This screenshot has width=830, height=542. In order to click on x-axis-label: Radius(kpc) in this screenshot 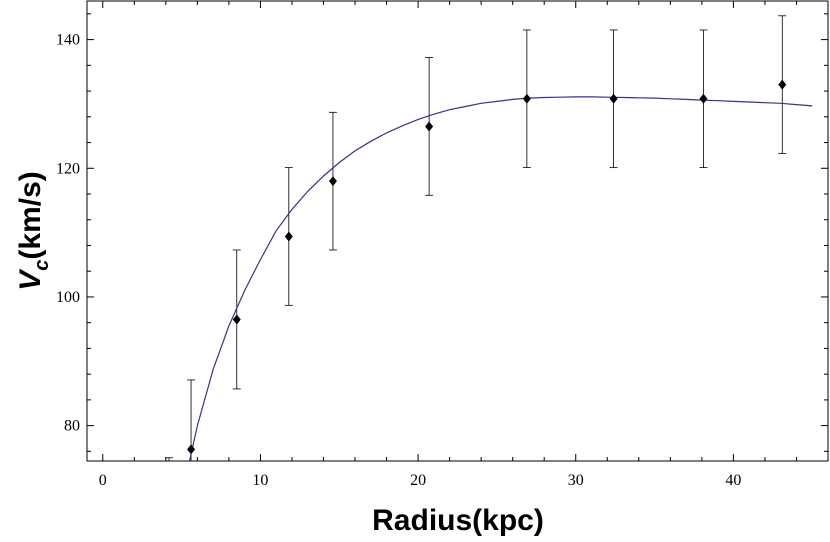, I will do `click(458, 520)`.